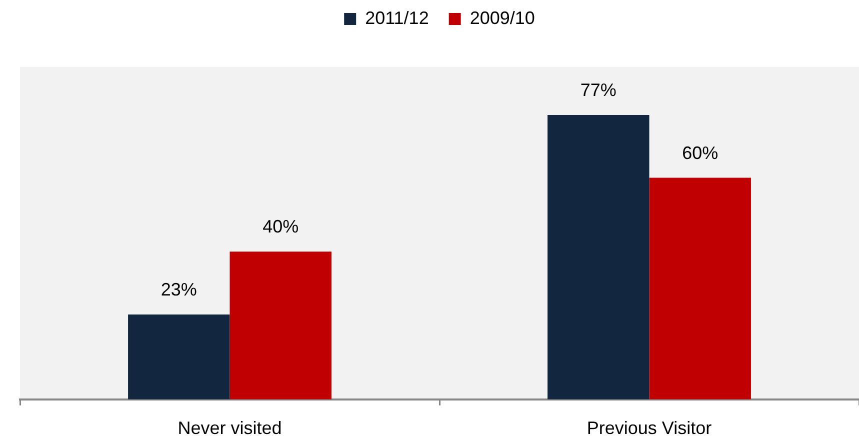 The width and height of the screenshot is (859, 442). What do you see at coordinates (230, 428) in the screenshot?
I see `x-tick-label: Never visited` at bounding box center [230, 428].